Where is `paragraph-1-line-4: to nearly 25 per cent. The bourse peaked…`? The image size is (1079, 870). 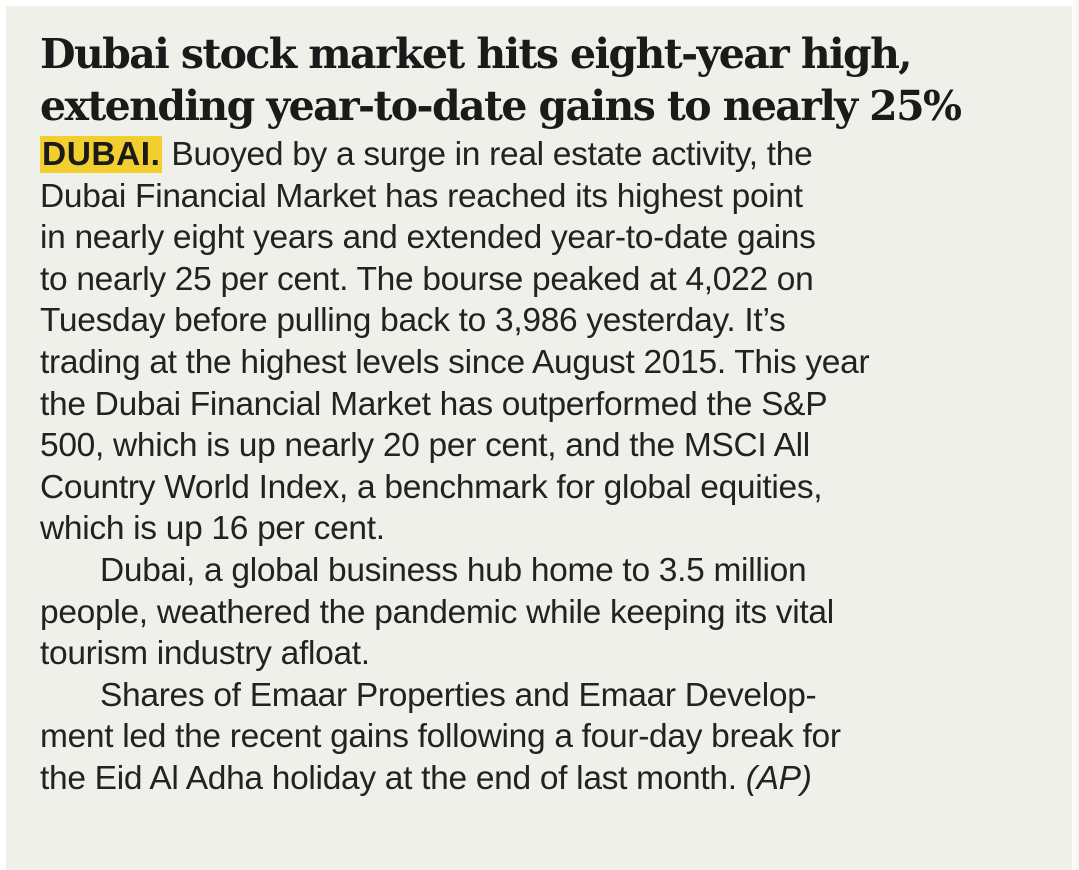 paragraph-1-line-4: to nearly 25 per cent. The bourse peaked… is located at coordinates (427, 279).